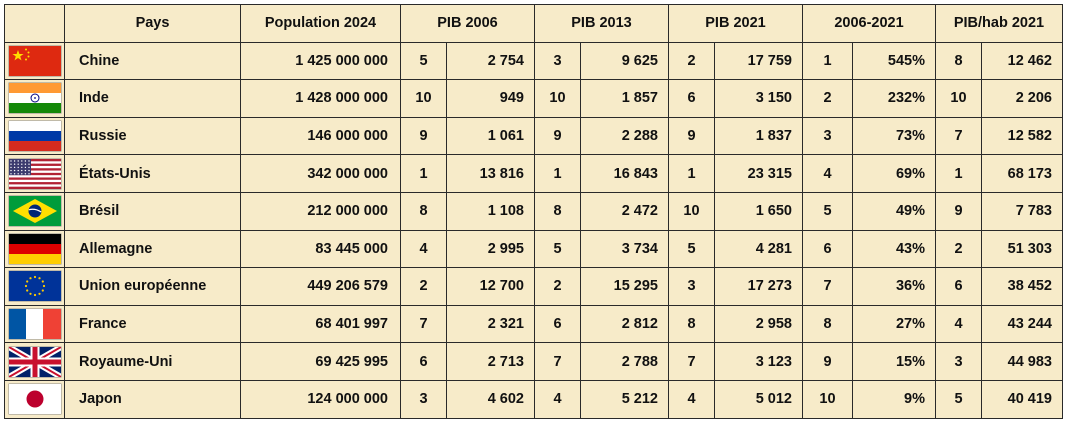 Image resolution: width=1067 pixels, height=423 pixels. What do you see at coordinates (958, 324) in the screenshot?
I see `rank-gdp-per-capita: 4` at bounding box center [958, 324].